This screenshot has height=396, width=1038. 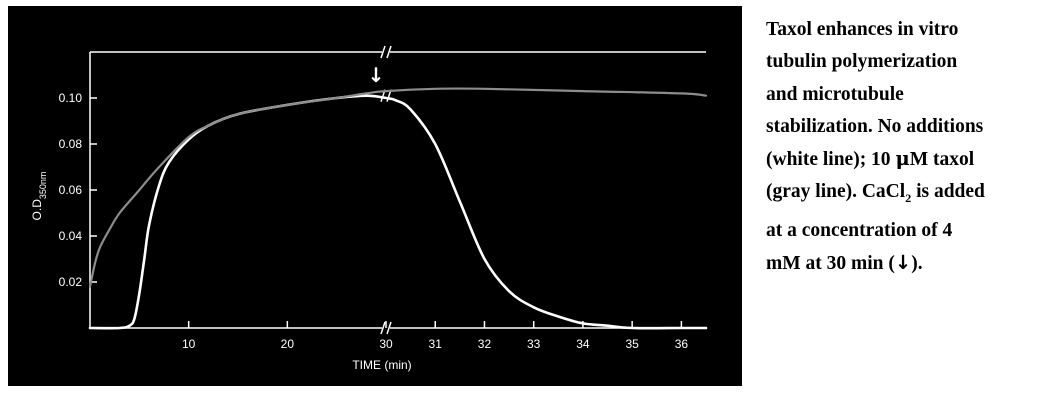 What do you see at coordinates (485, 344) in the screenshot?
I see `x-tick-label: 32` at bounding box center [485, 344].